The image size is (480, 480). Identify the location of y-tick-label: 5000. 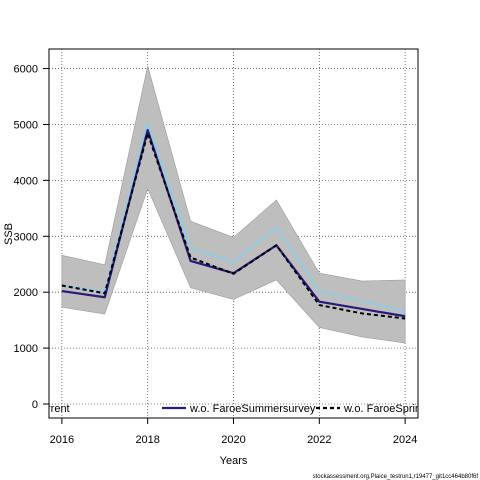
(26, 125).